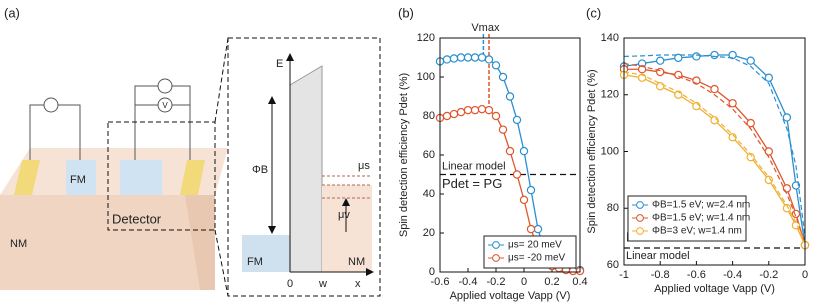  I want to click on nm-front, so click(107, 242).